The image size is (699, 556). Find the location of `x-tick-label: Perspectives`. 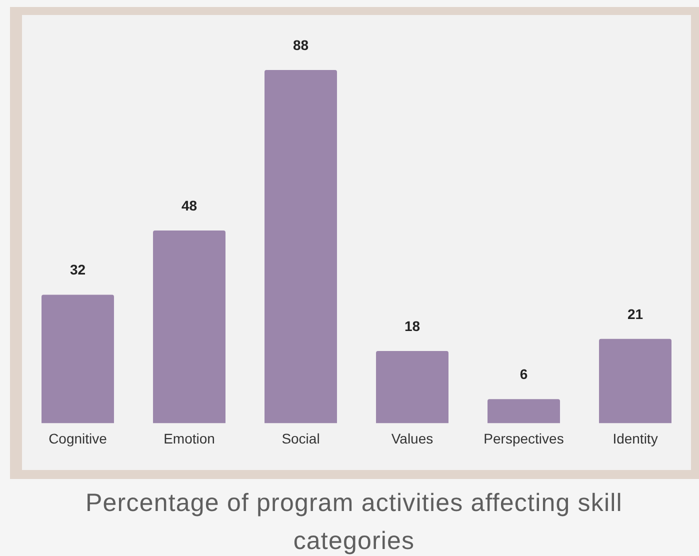

x-tick-label: Perspectives is located at coordinates (524, 438).